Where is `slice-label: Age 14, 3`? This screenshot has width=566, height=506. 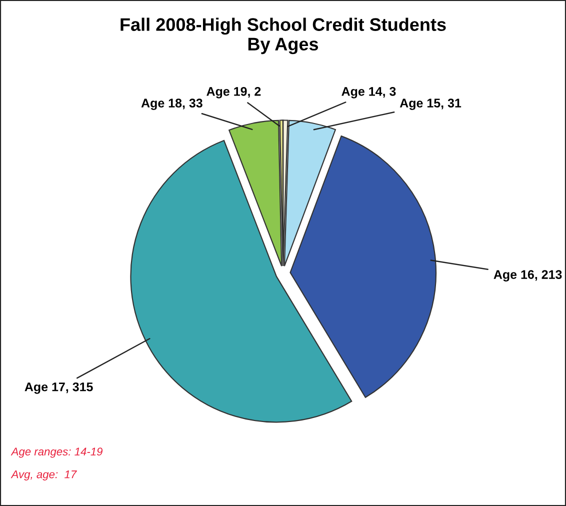
slice-label: Age 14, 3 is located at coordinates (369, 92).